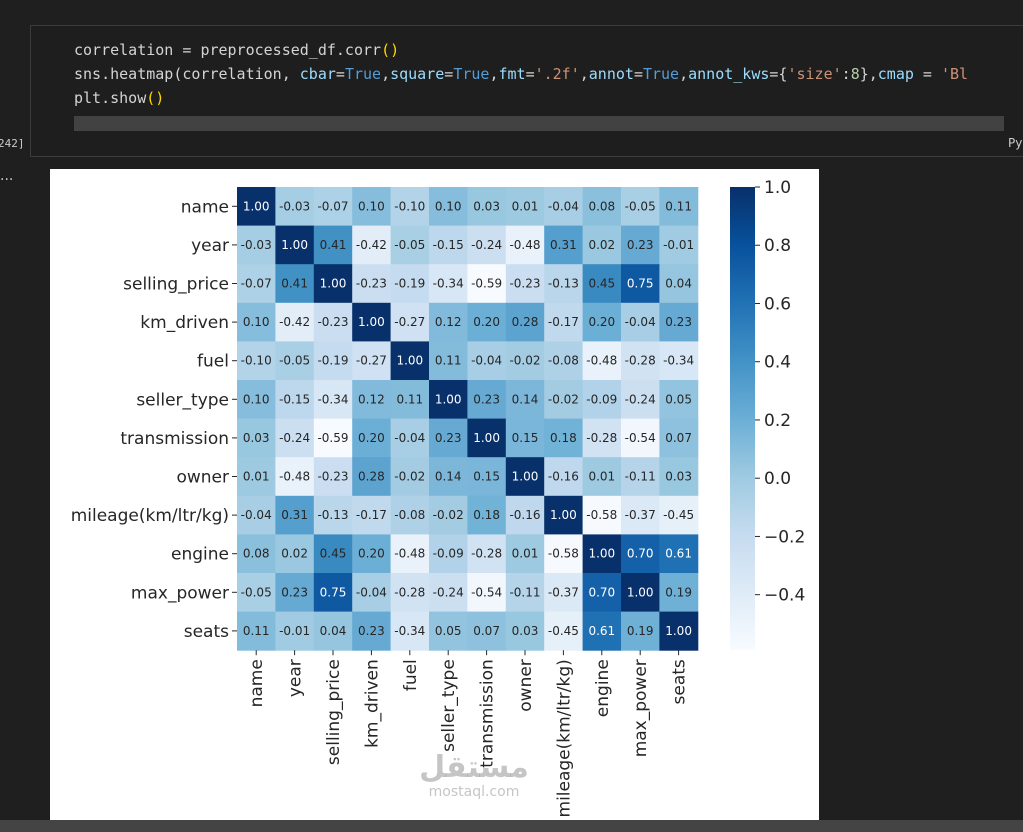 The width and height of the screenshot is (1023, 832). What do you see at coordinates (511, 826) in the screenshot?
I see `horizontal-scrollbar` at bounding box center [511, 826].